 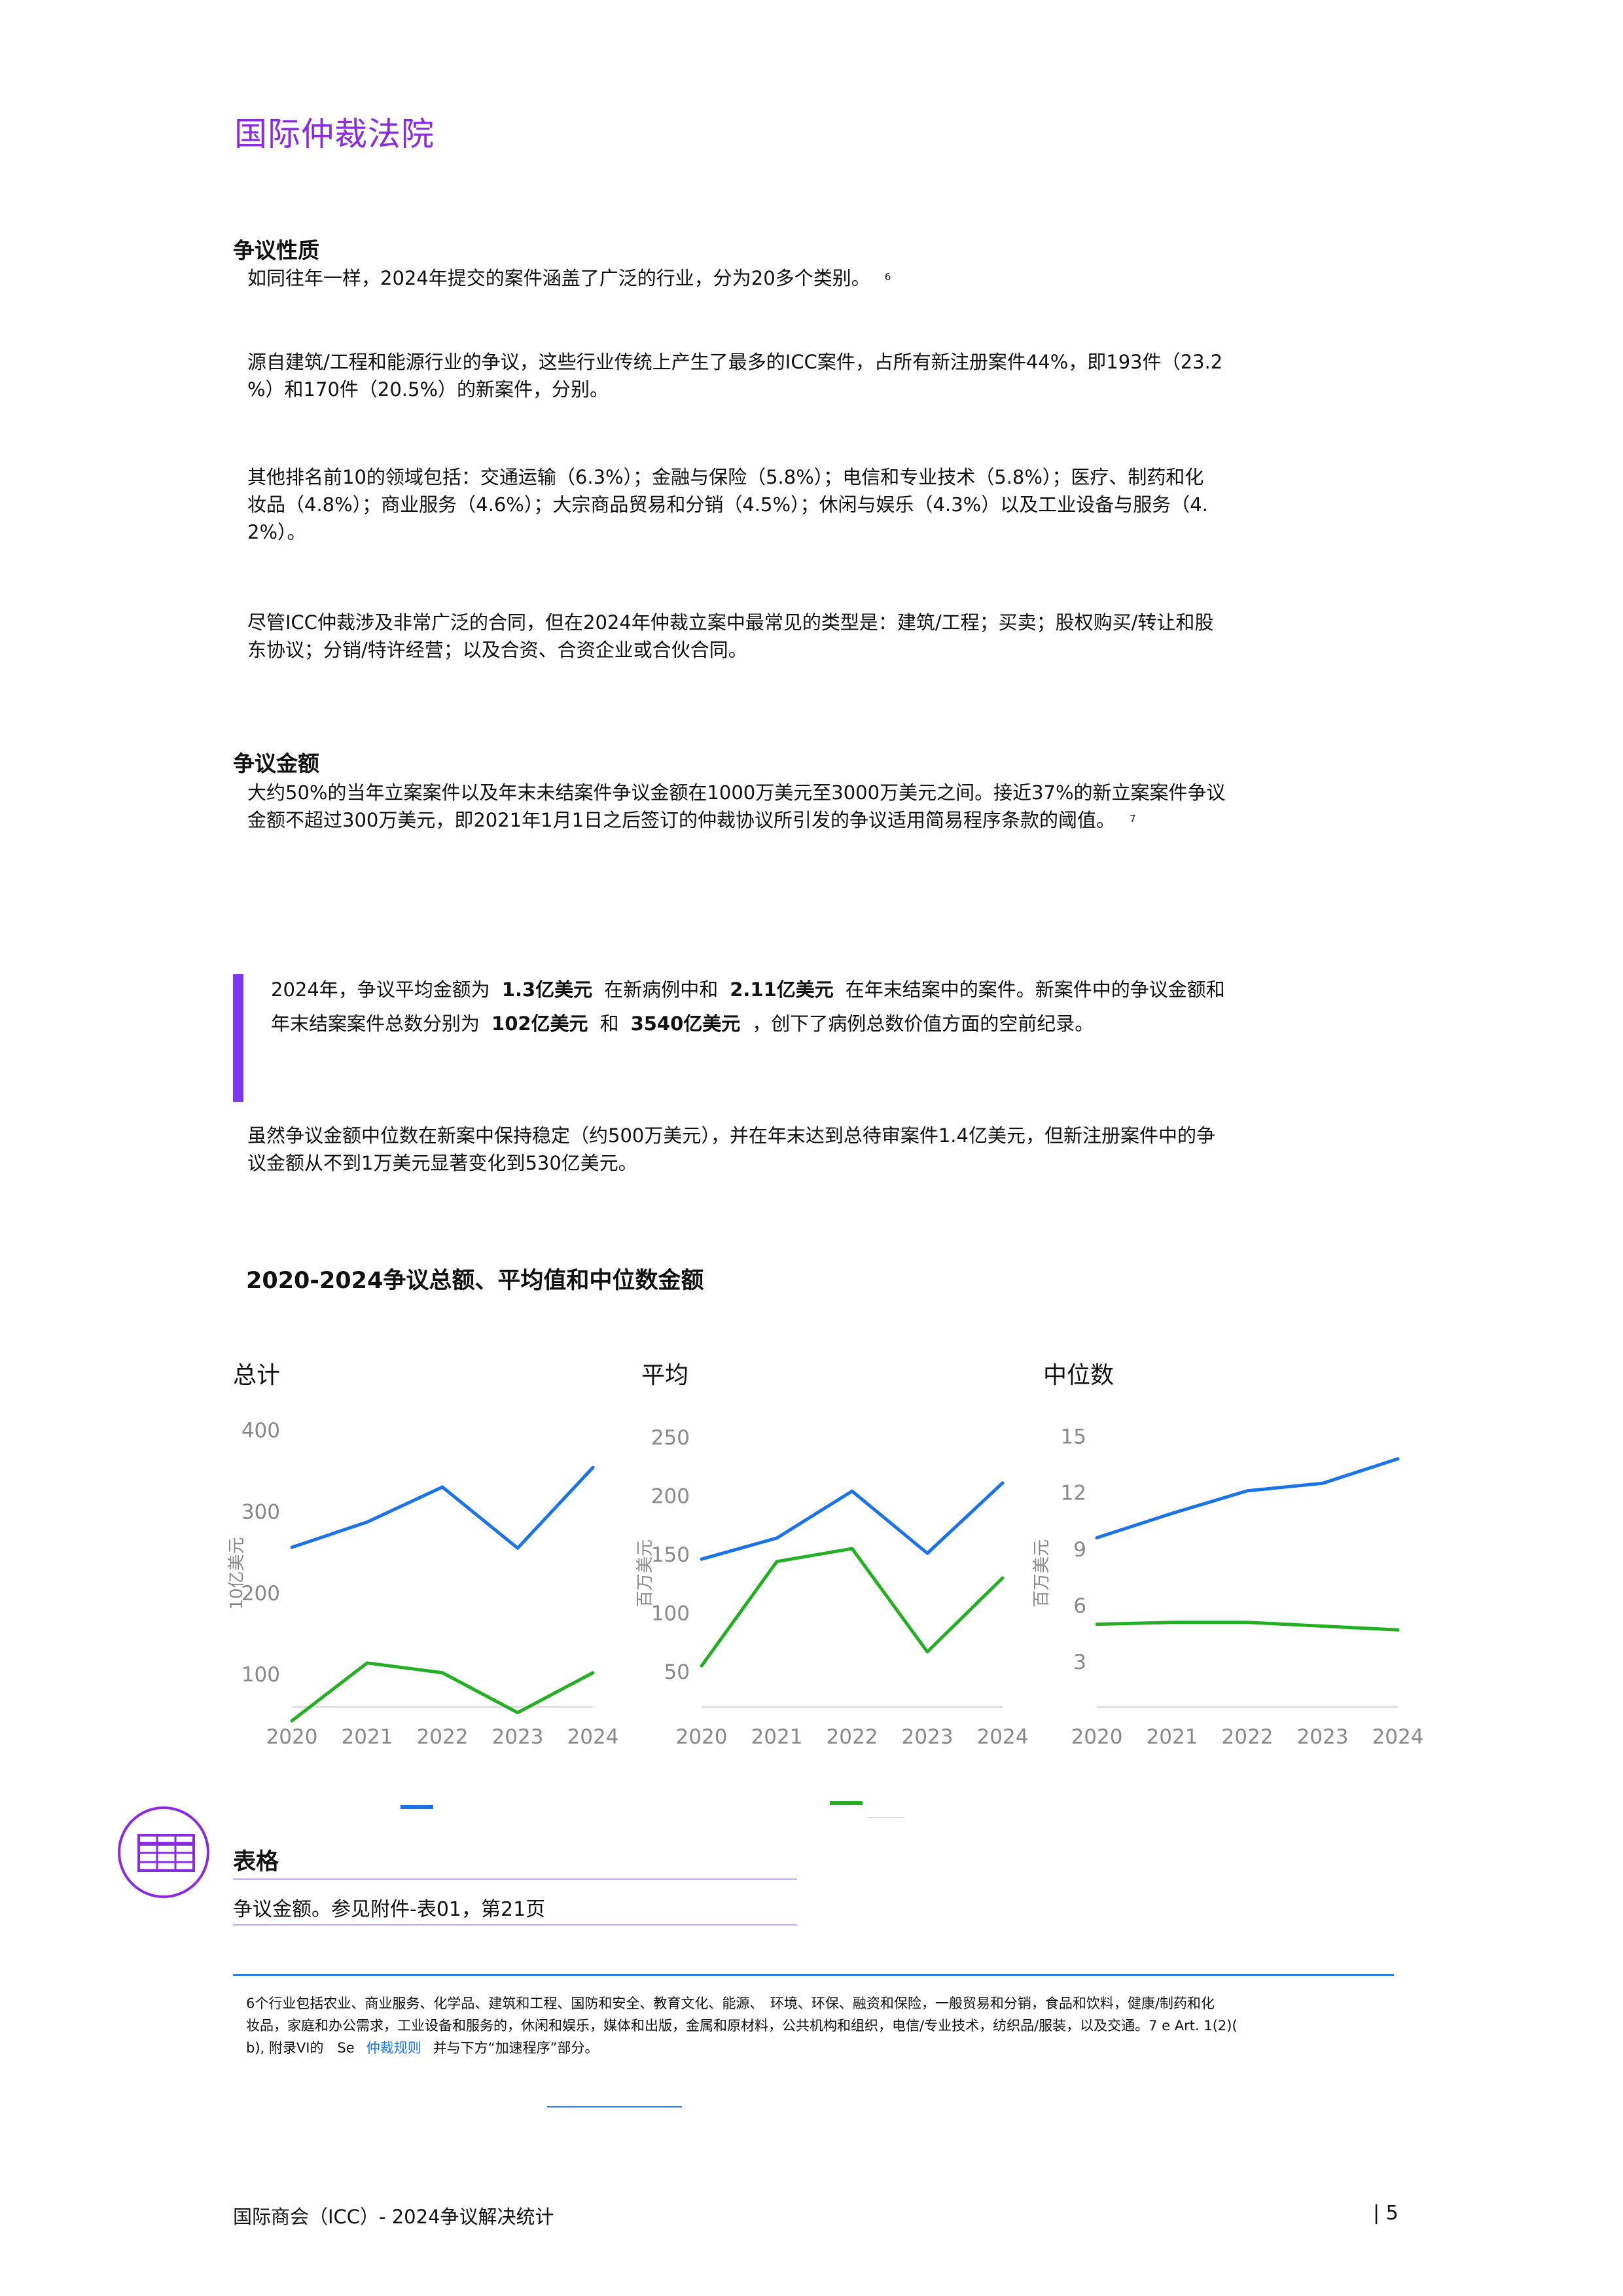 I want to click on table-ref-heading: 表格, so click(x=256, y=1862).